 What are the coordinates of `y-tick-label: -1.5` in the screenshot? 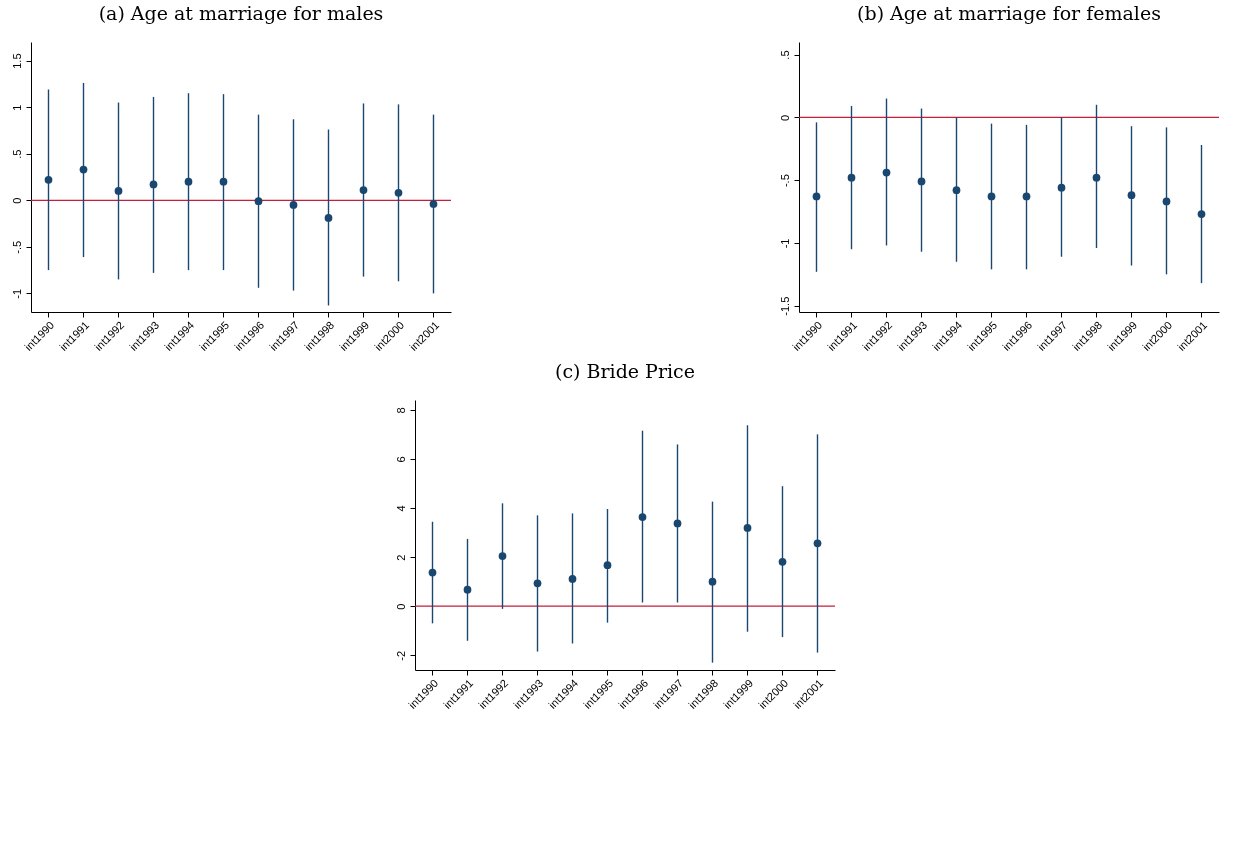 It's located at (784, 306).